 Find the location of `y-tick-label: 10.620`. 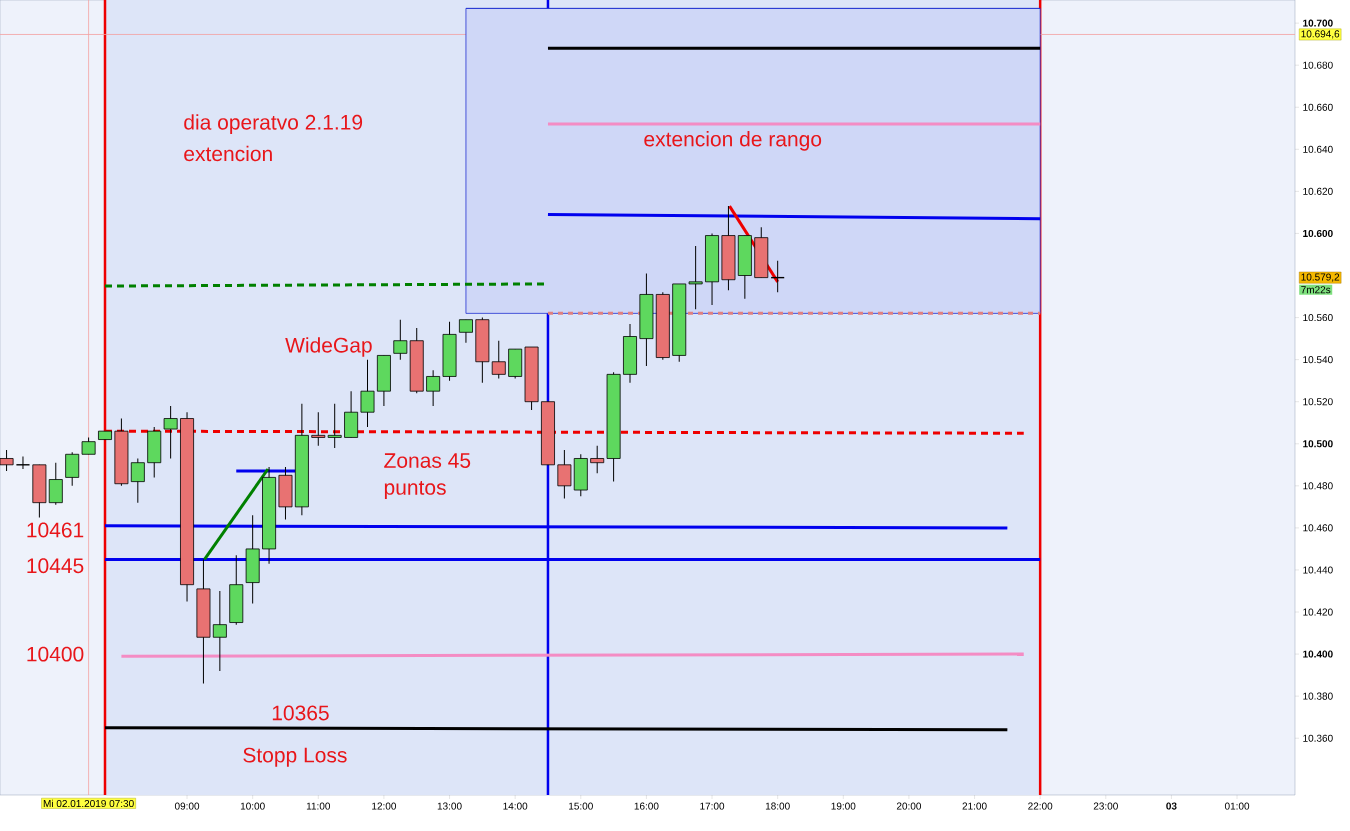

y-tick-label: 10.620 is located at coordinates (1318, 191).